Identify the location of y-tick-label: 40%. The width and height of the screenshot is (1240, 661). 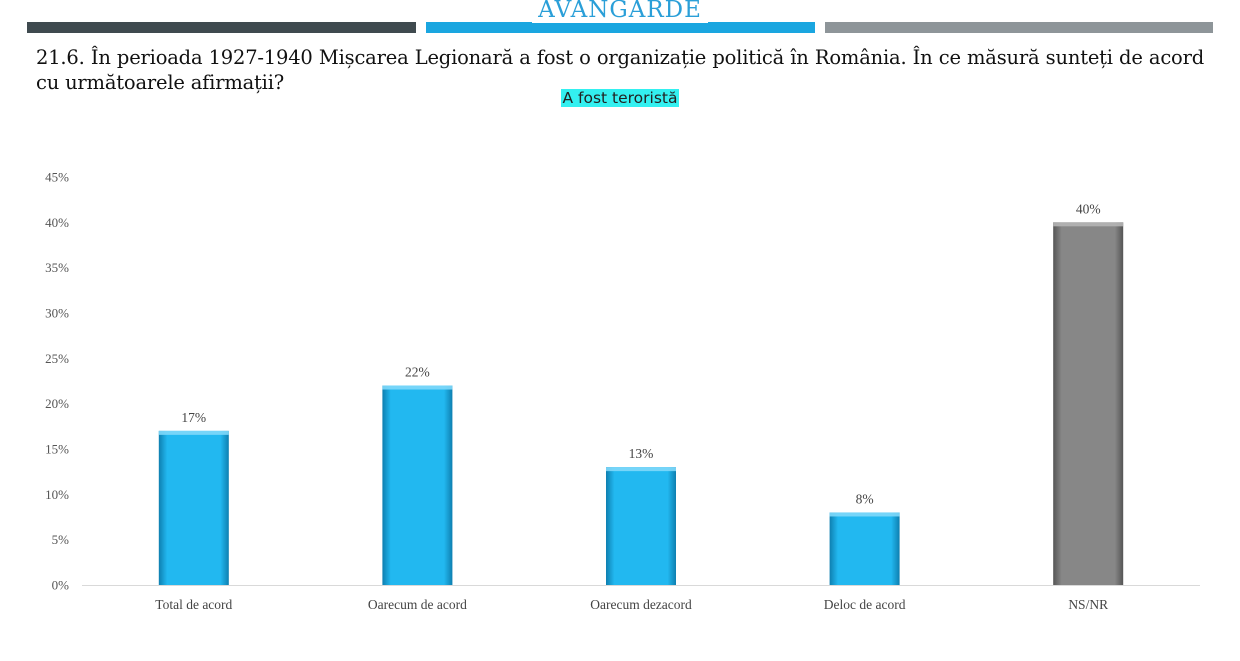
(57, 222).